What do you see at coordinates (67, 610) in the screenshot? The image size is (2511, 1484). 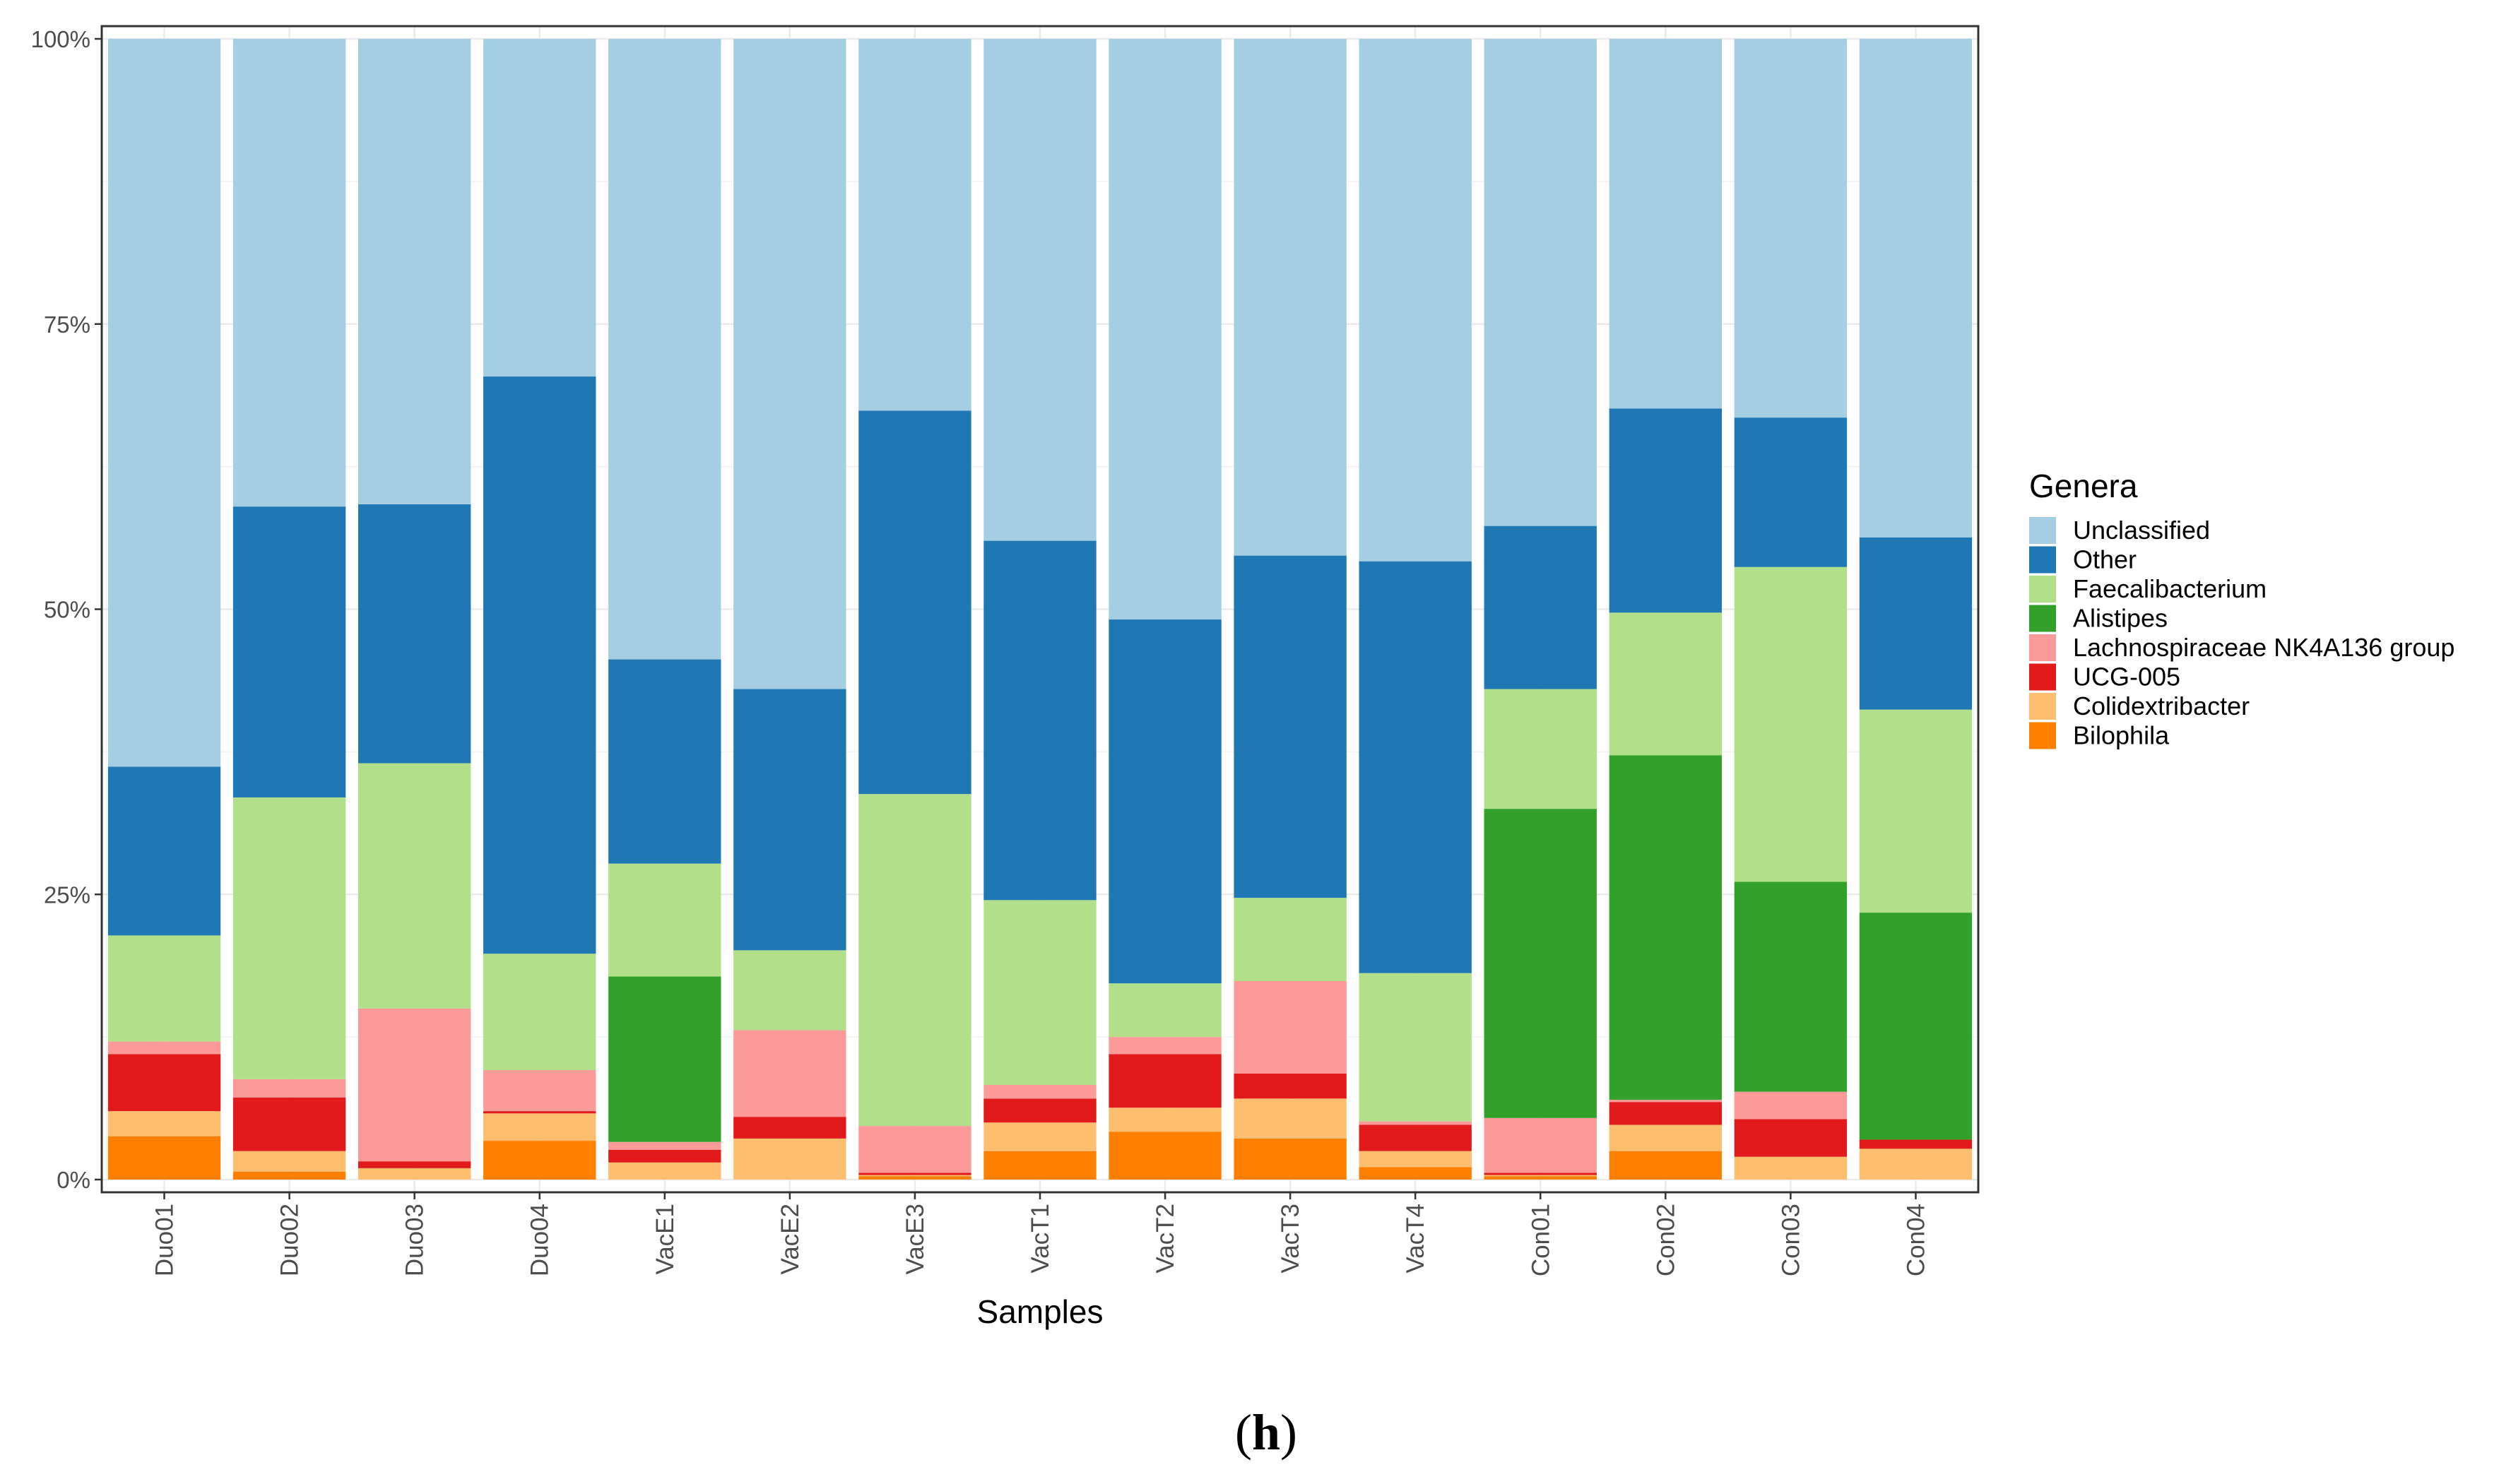 I see `y-tick-label: 50%` at bounding box center [67, 610].